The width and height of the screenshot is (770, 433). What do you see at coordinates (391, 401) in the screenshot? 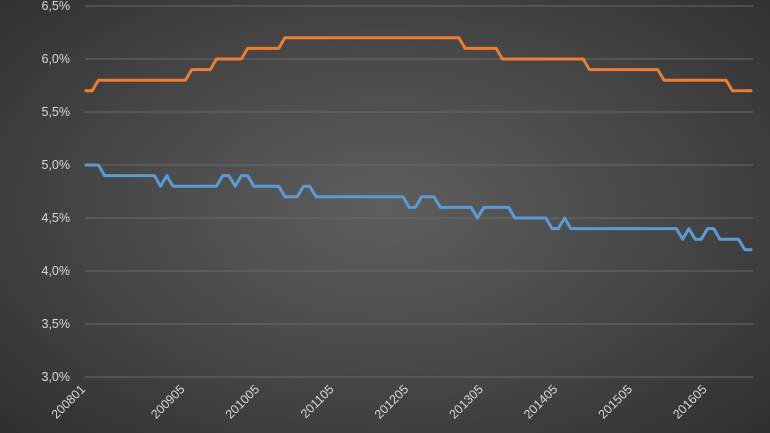
I see `x-tick-label: 201205` at bounding box center [391, 401].